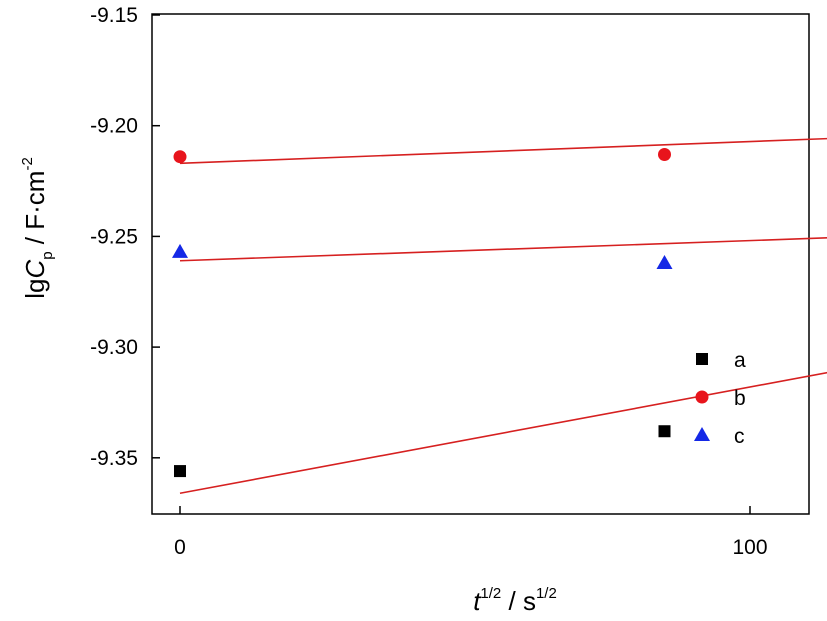  I want to click on y-tick-label: -9.30, so click(114, 347).